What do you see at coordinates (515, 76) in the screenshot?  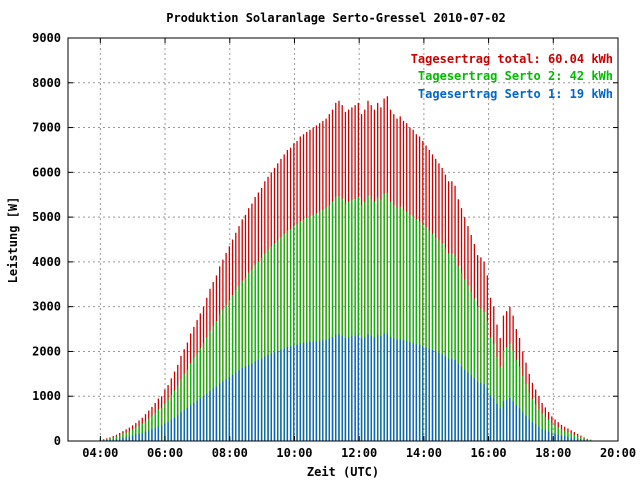 I see `legend-serto2: Tagesertrag Serto 2: 42 kWh` at bounding box center [515, 76].